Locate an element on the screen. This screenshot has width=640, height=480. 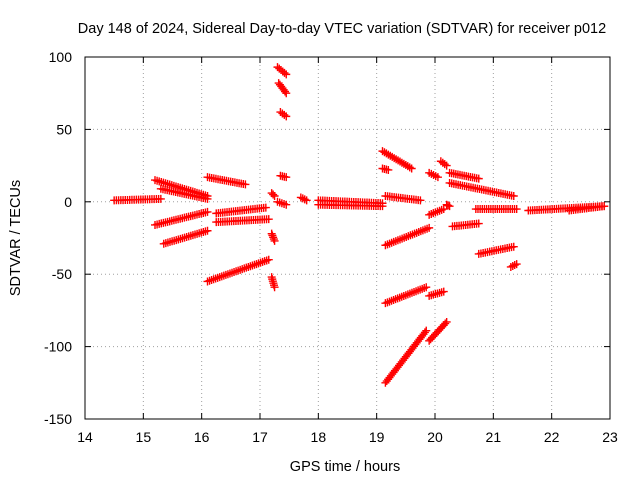
series-arc4 is located at coordinates (181, 218).